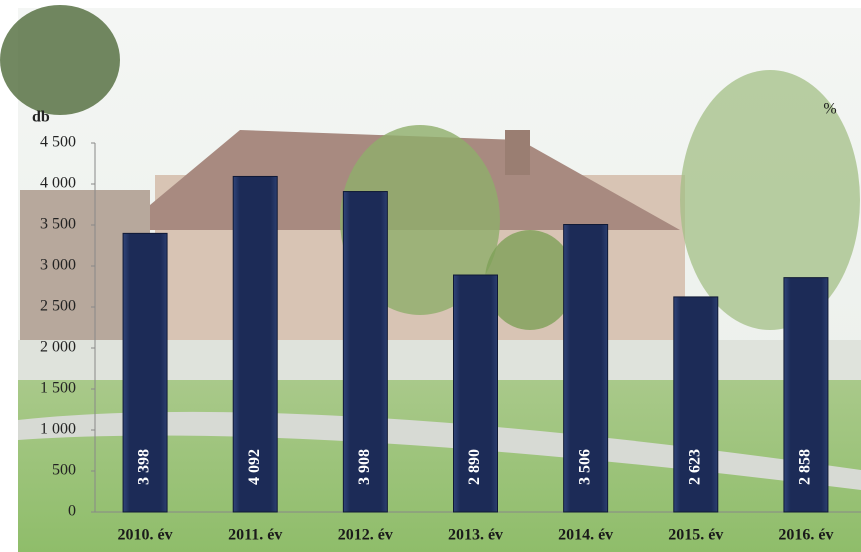 The height and width of the screenshot is (552, 861). I want to click on x-tick-label: 2013. év, so click(475, 535).